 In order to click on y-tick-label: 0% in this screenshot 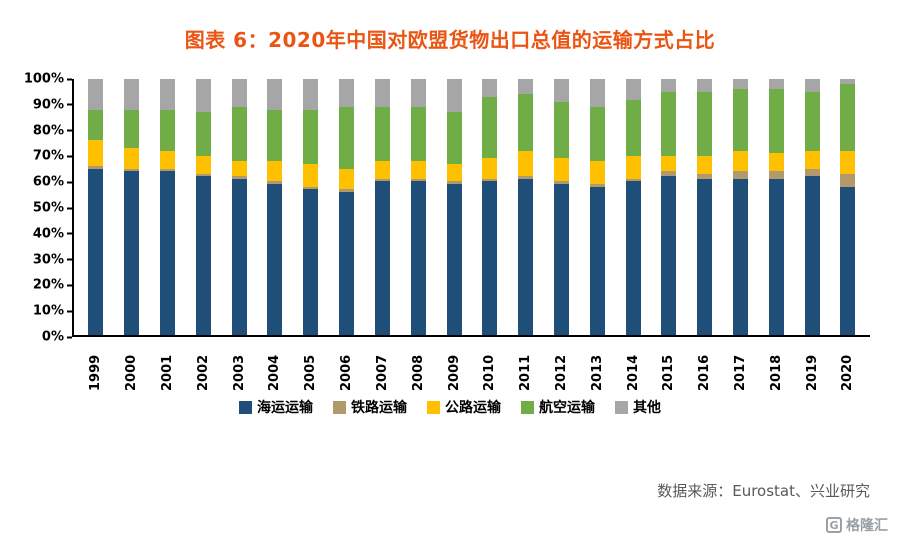, I will do `click(57, 337)`.